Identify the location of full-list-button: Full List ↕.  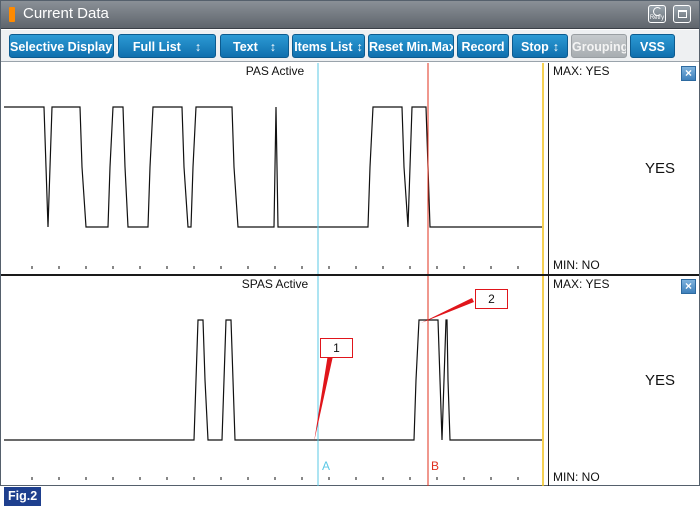
(167, 46).